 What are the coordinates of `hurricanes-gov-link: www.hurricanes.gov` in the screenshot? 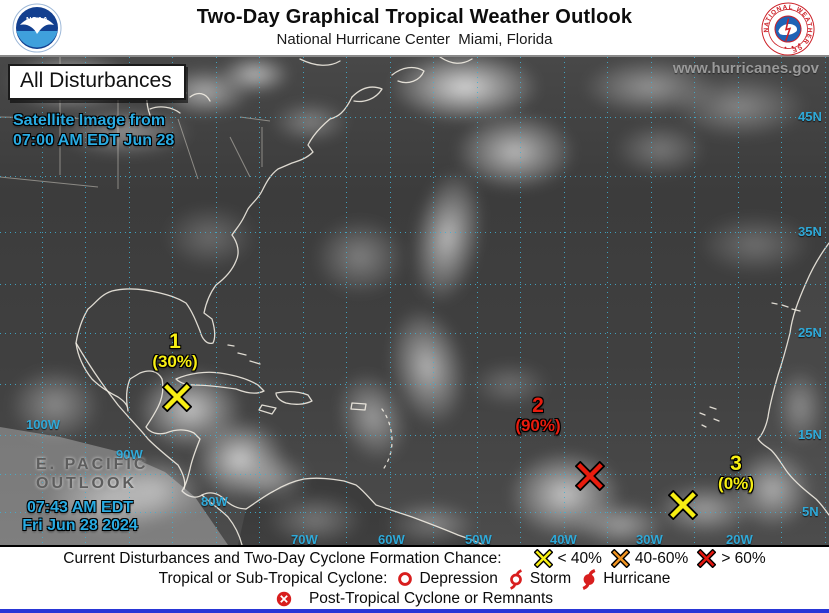 It's located at (745, 68).